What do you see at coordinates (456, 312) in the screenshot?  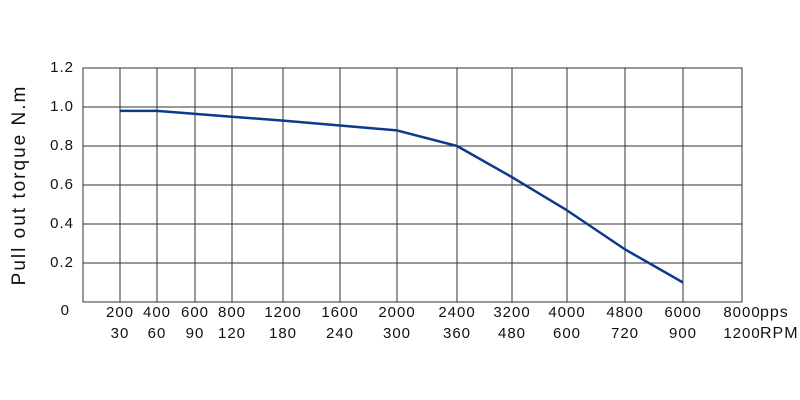 I see `x-tick-label: 2400` at bounding box center [456, 312].